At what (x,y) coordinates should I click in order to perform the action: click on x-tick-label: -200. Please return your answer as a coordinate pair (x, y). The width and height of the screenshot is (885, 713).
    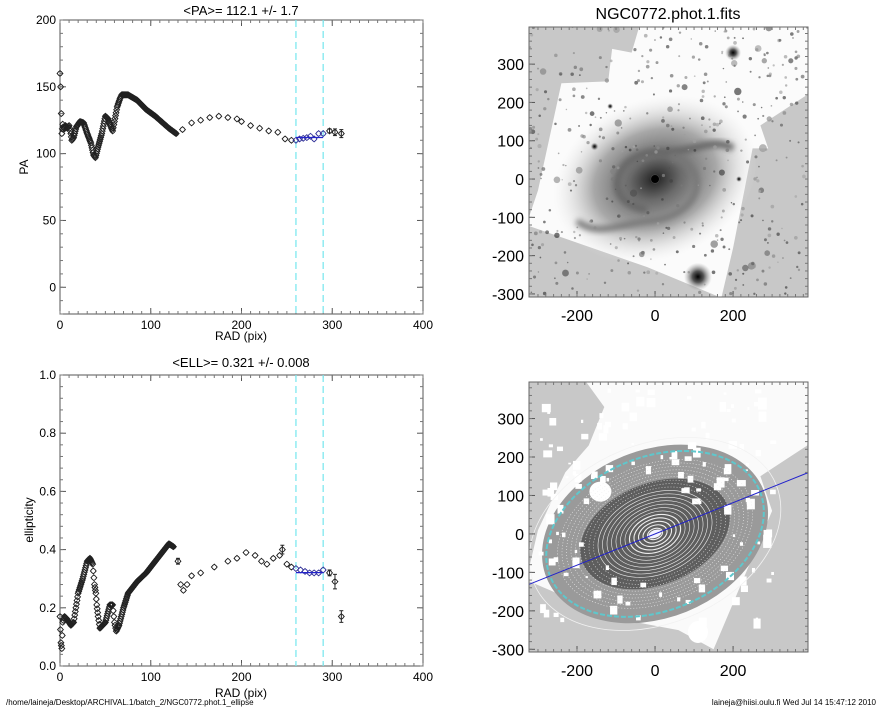
    Looking at the image, I should click on (577, 671).